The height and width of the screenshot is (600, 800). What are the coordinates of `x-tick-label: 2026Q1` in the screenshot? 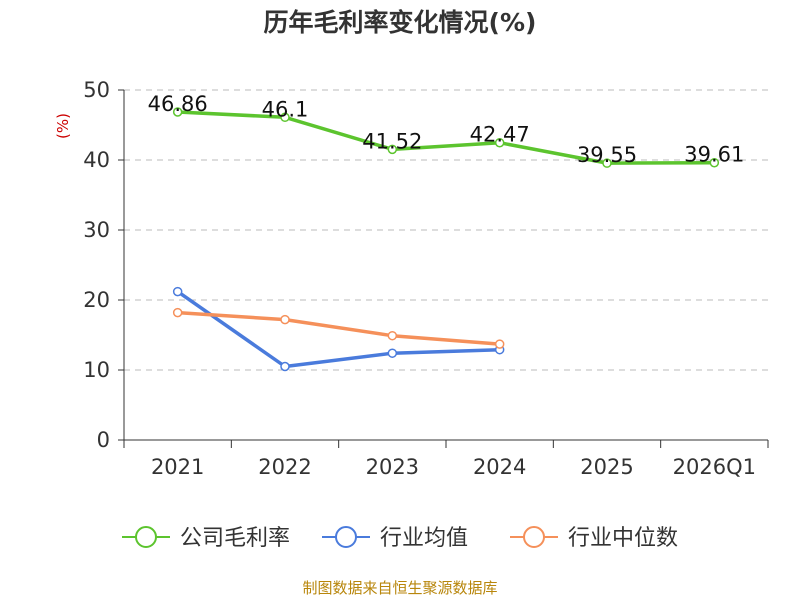 It's located at (714, 467).